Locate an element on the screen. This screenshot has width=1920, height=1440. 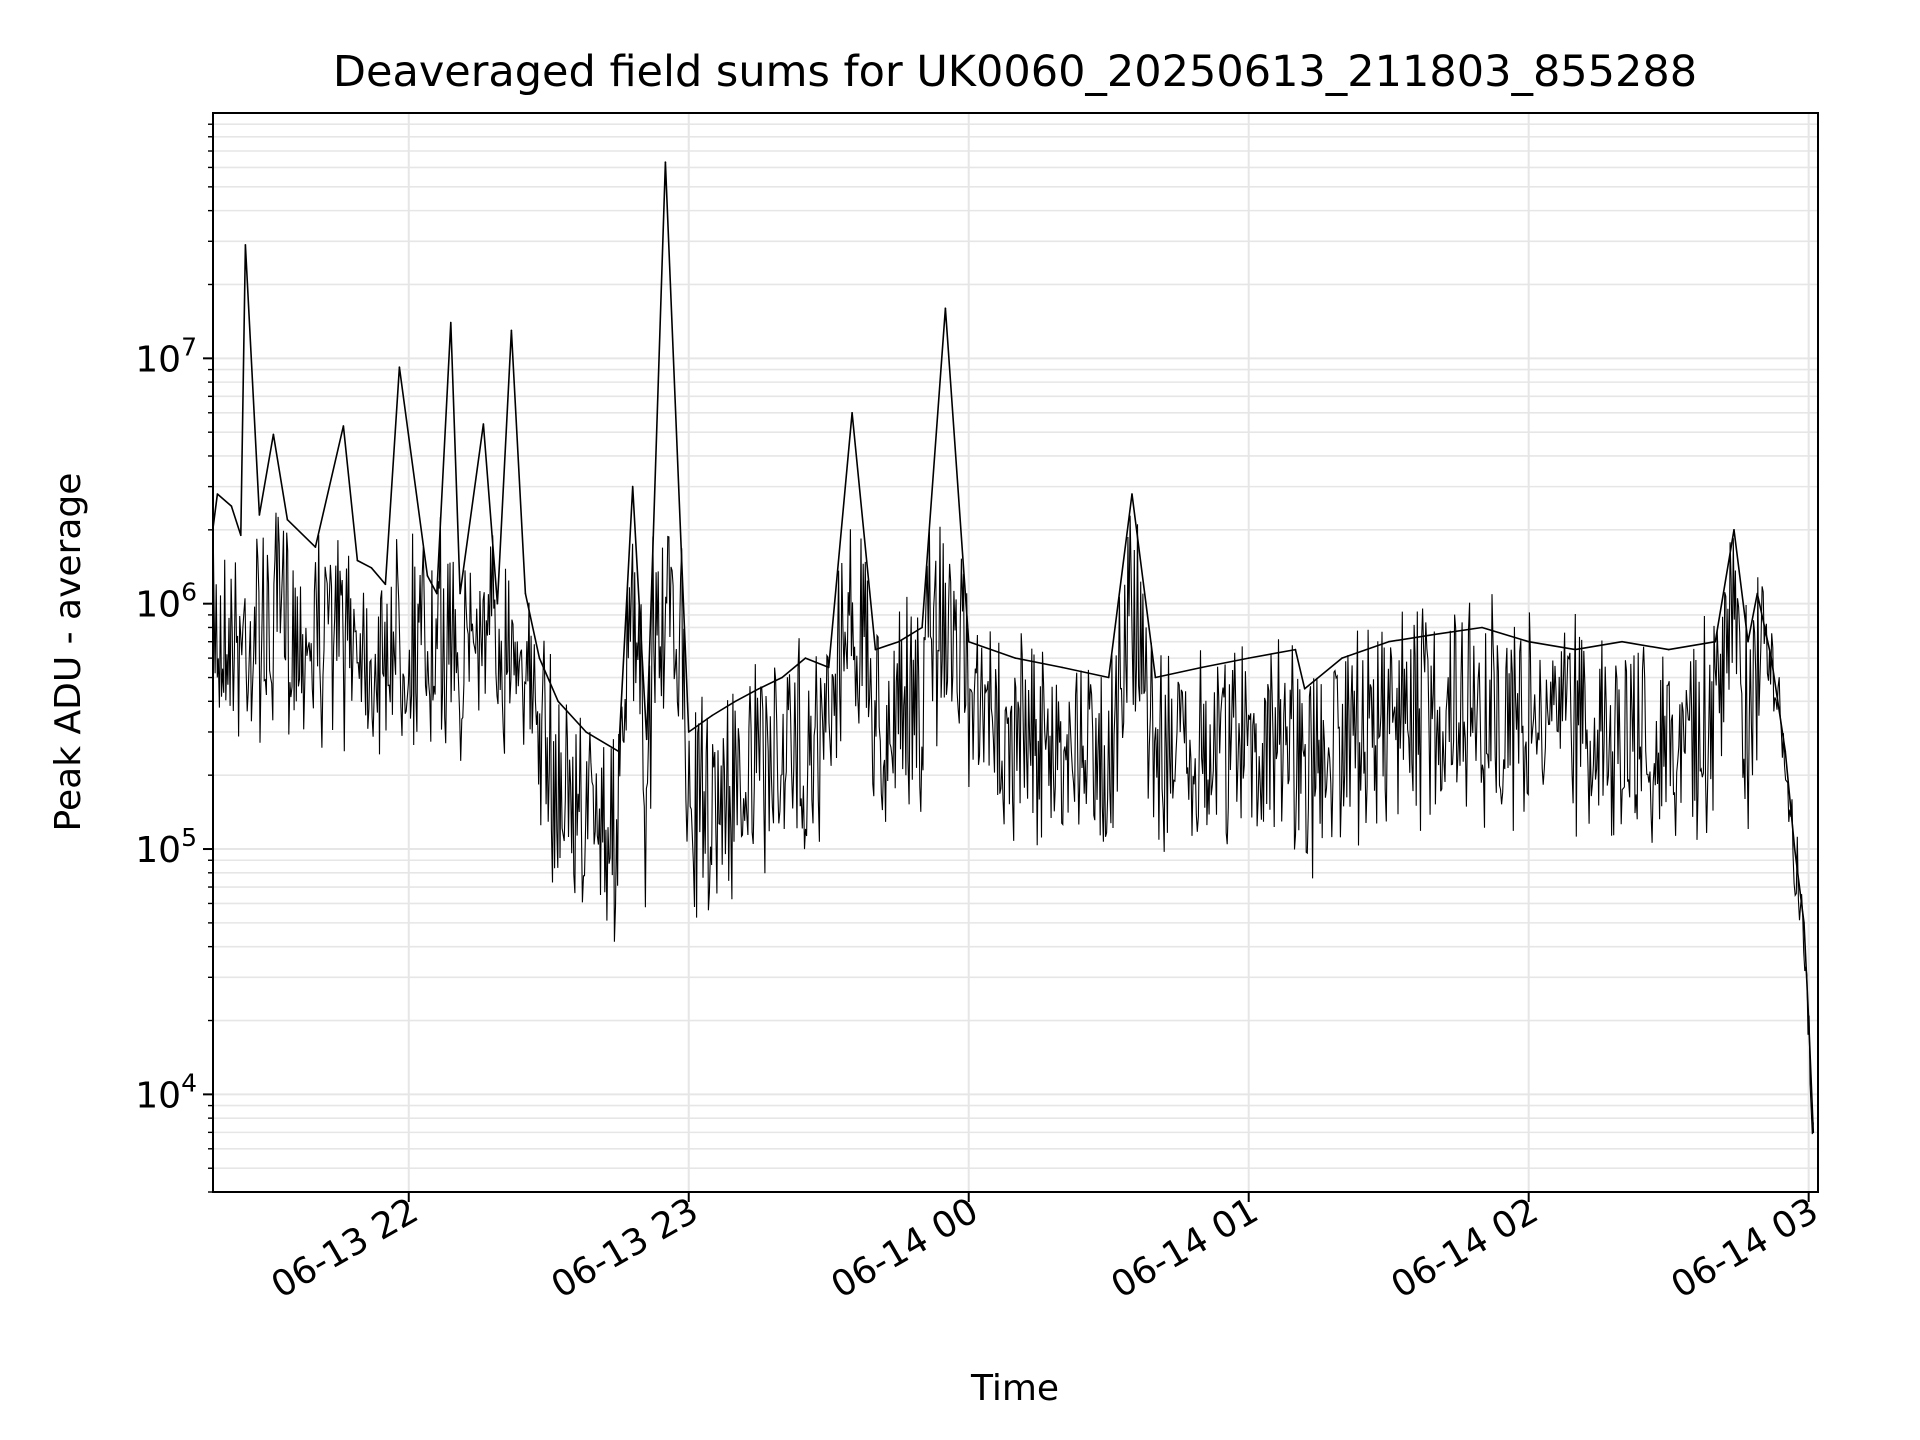
y-tick-label: 10⁵ is located at coordinates (166, 847).